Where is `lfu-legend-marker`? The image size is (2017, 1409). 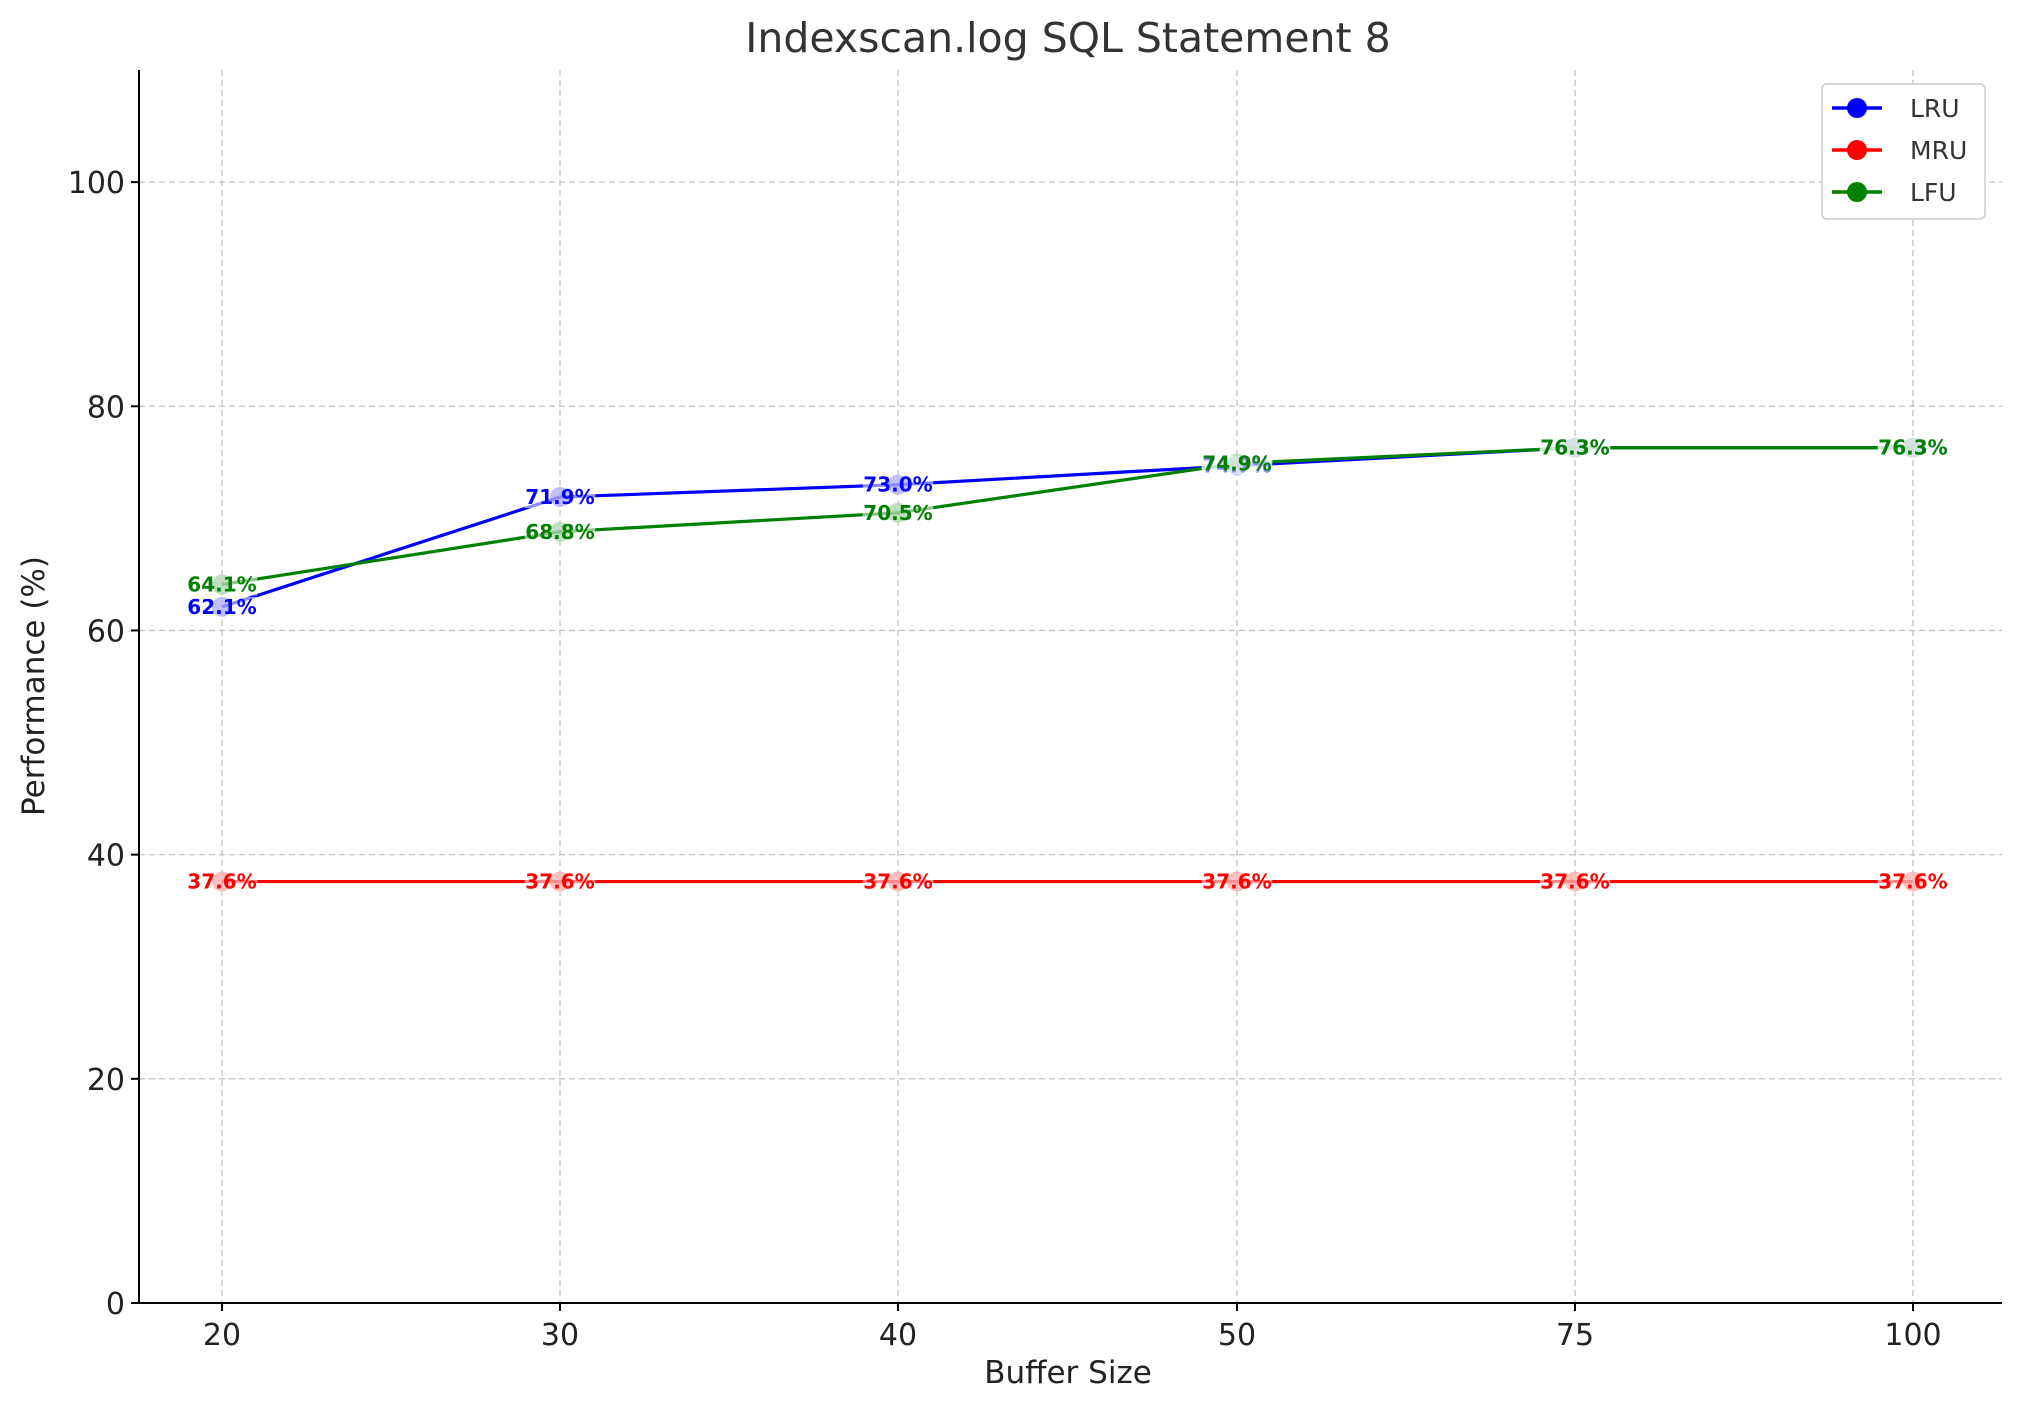
lfu-legend-marker is located at coordinates (1857, 192).